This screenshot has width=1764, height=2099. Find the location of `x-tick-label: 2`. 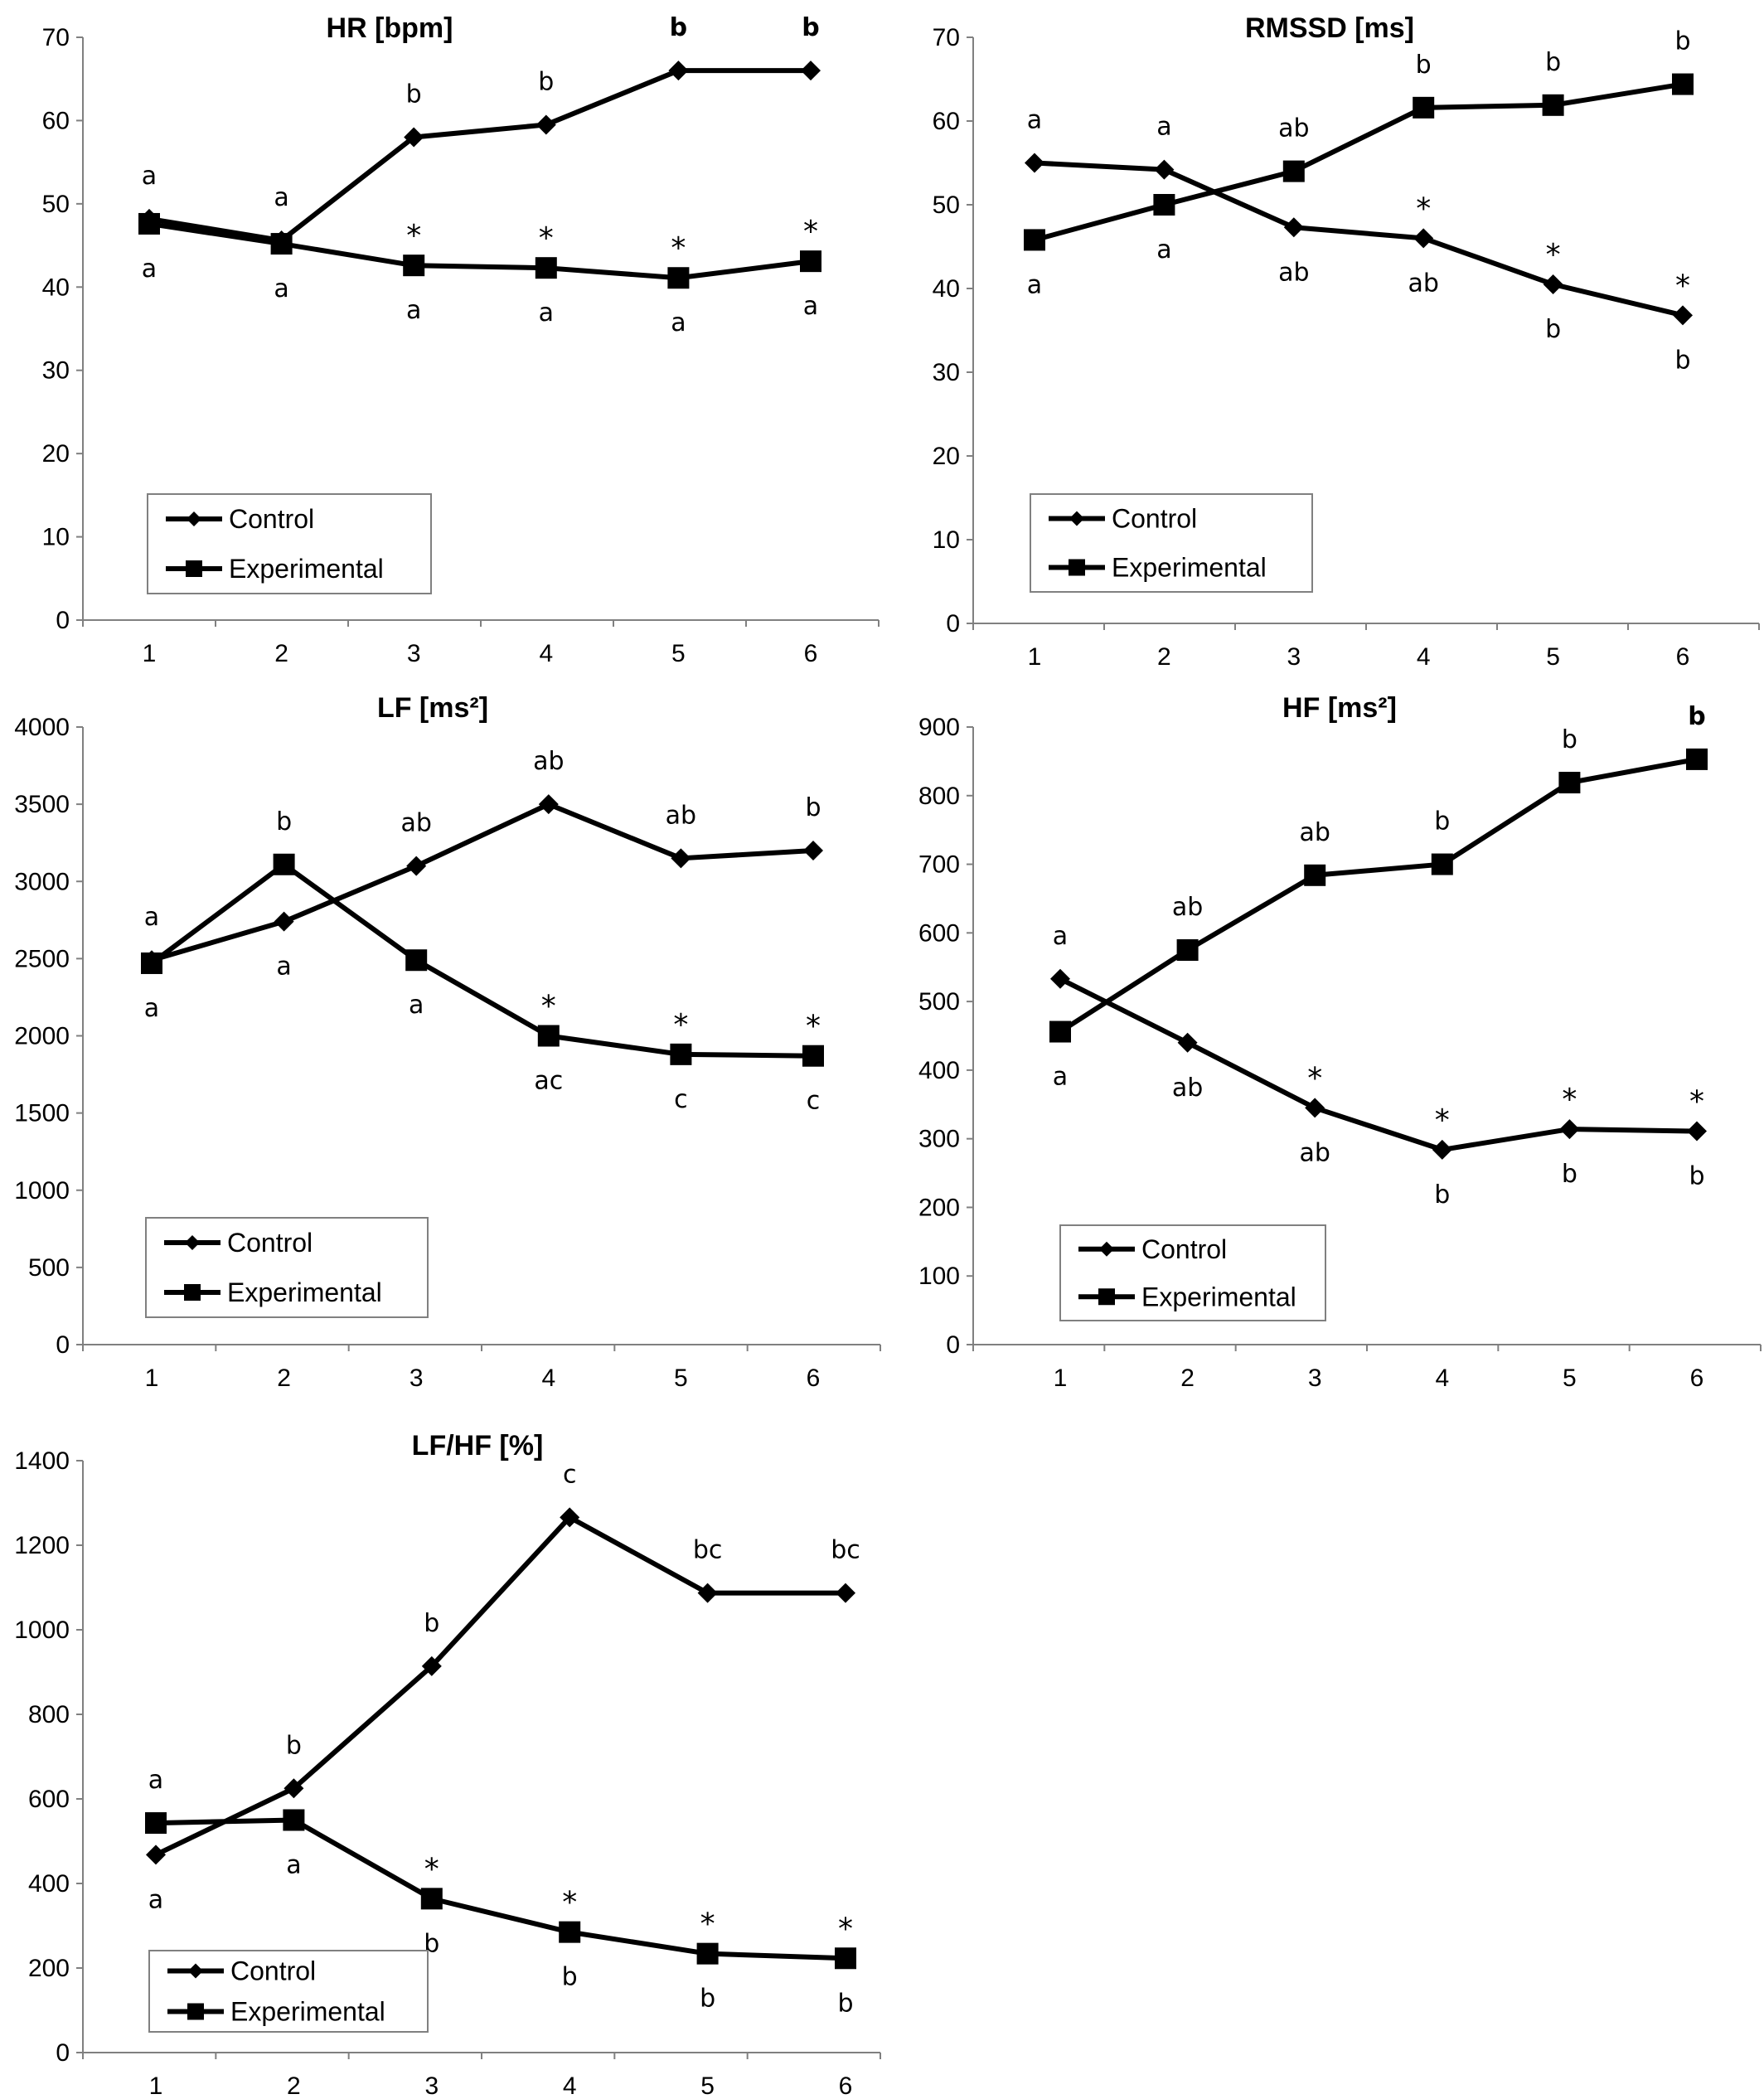

x-tick-label: 2 is located at coordinates (1187, 1378).